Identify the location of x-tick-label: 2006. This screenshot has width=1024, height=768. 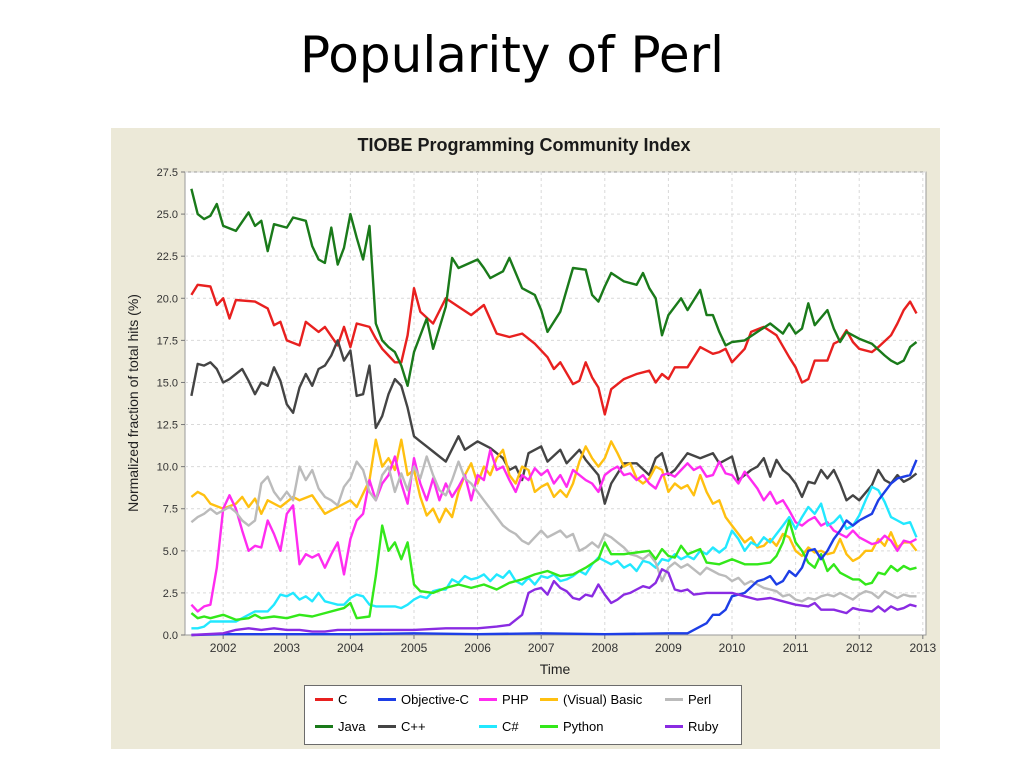
(477, 648).